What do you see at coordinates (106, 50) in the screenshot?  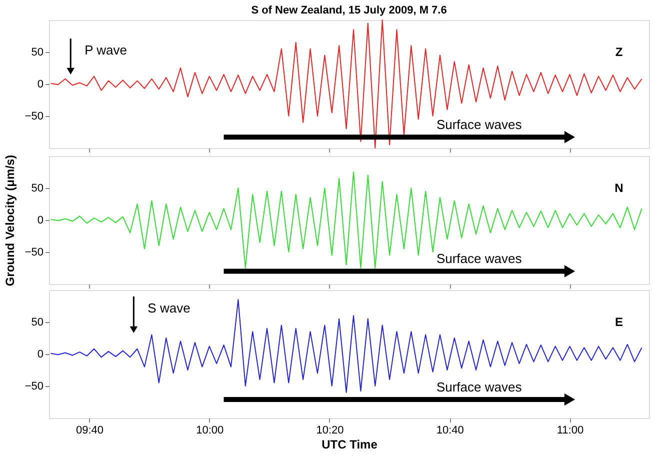 I see `annotation: P wave` at bounding box center [106, 50].